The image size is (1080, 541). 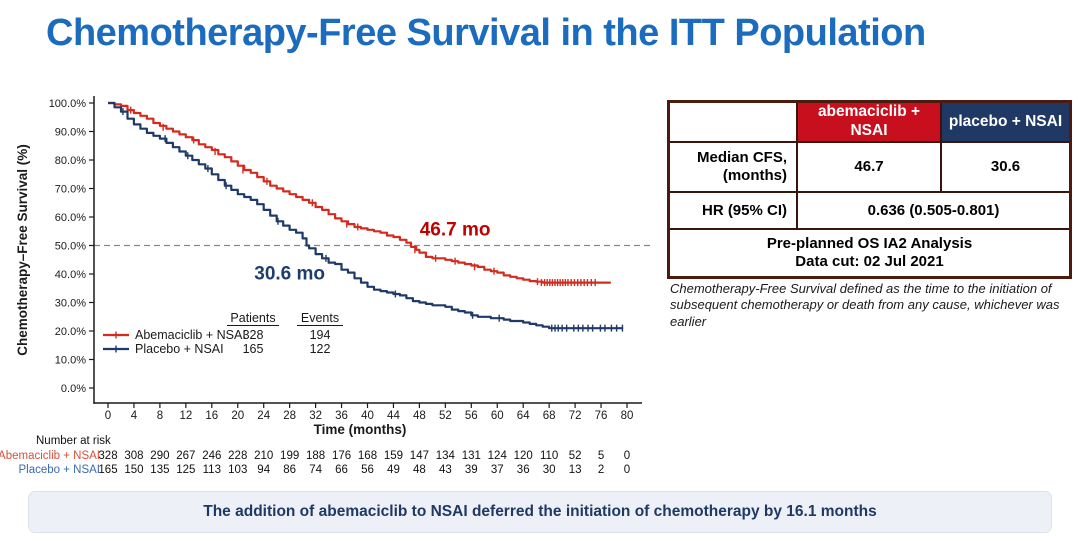 What do you see at coordinates (289, 274) in the screenshot?
I see `median-annotation-placebo: 30.6 mo` at bounding box center [289, 274].